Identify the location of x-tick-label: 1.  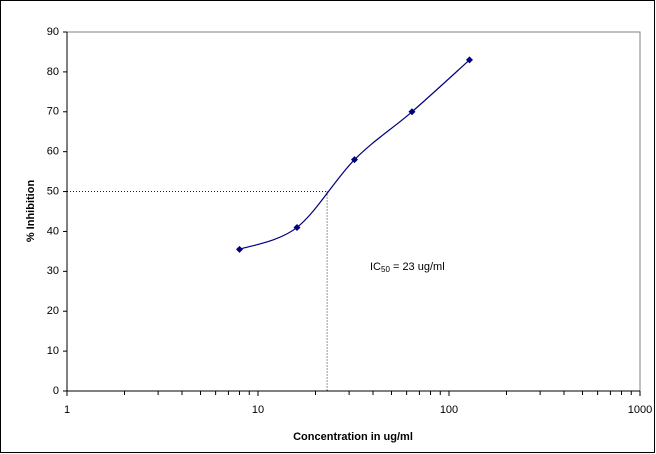
(67, 410).